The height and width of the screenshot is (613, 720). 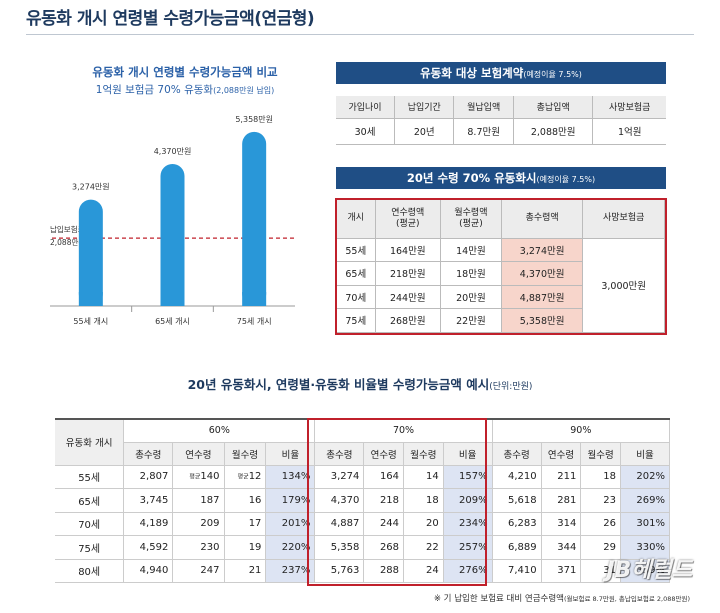 What do you see at coordinates (91, 187) in the screenshot?
I see `bar-value-label: 3,274만원` at bounding box center [91, 187].